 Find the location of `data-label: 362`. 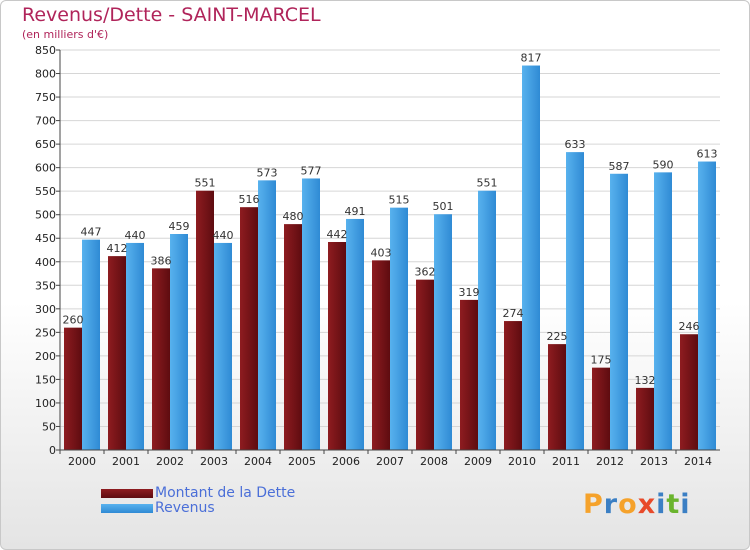

data-label: 362 is located at coordinates (425, 272).